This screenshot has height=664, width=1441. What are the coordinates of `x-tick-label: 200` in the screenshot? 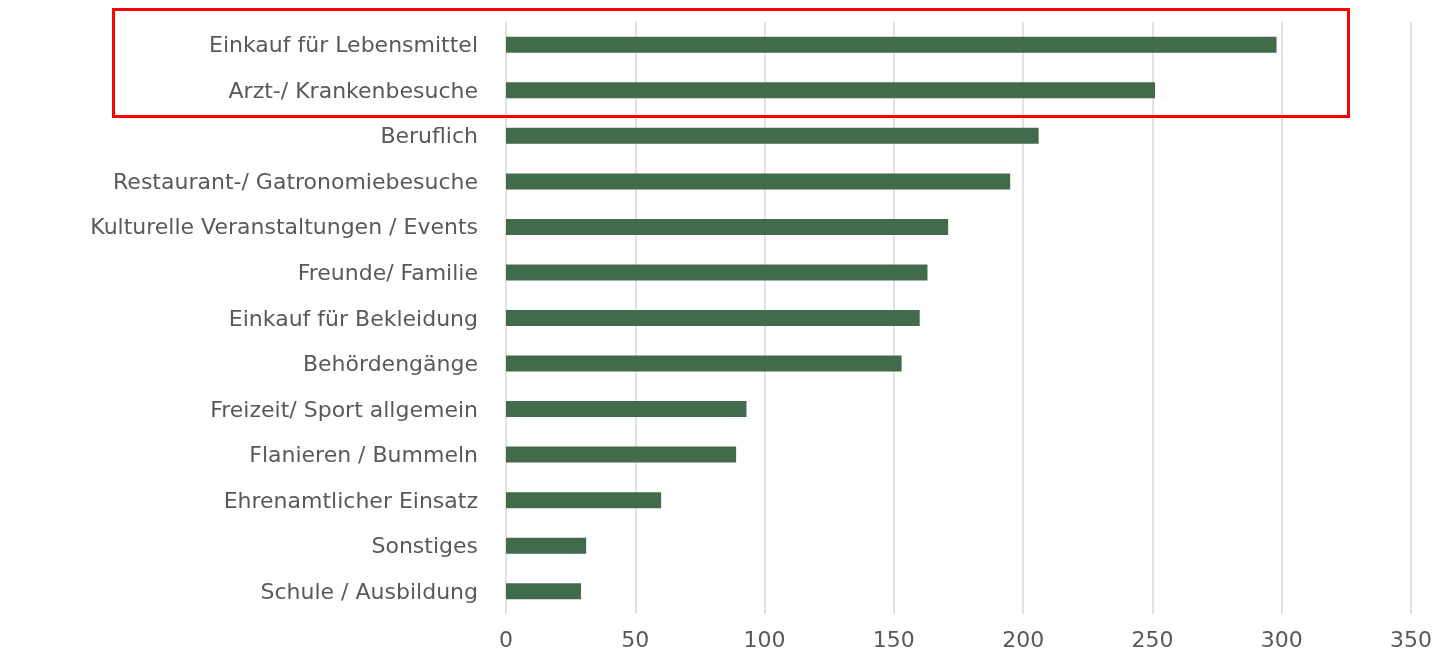 It's located at (1023, 639).